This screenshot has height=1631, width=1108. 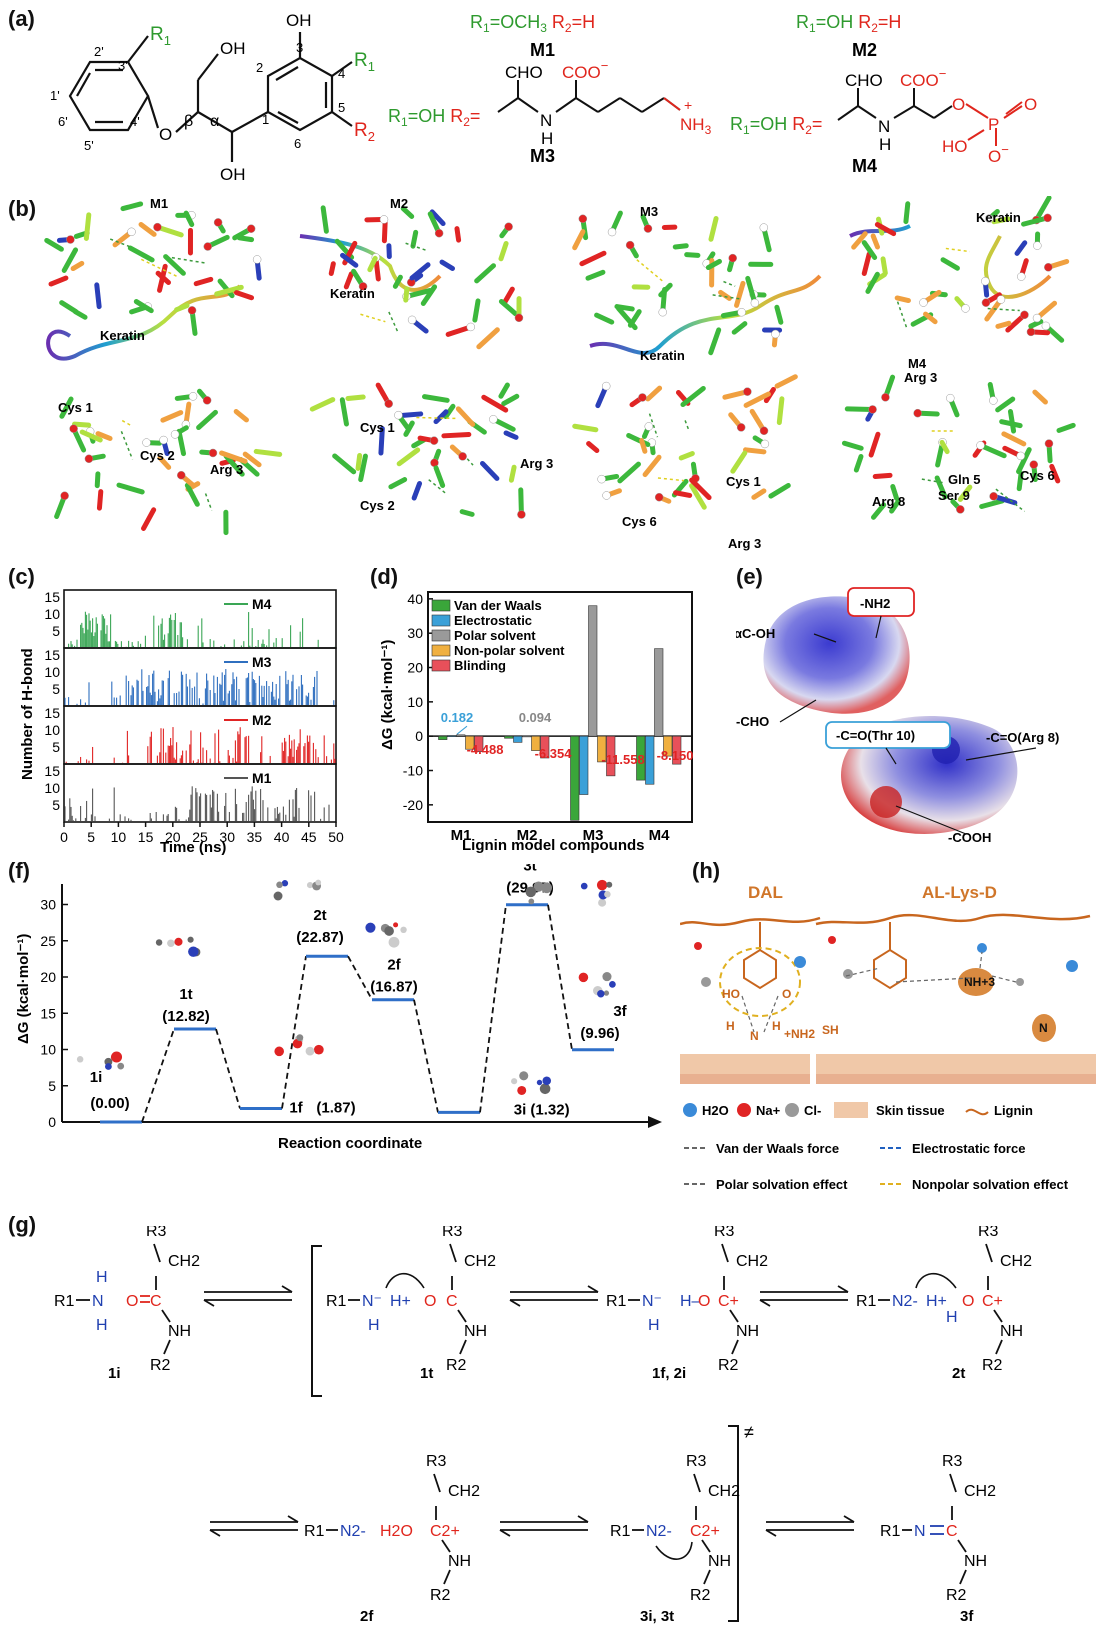 I want to click on energy-category: M4, so click(x=659, y=835).